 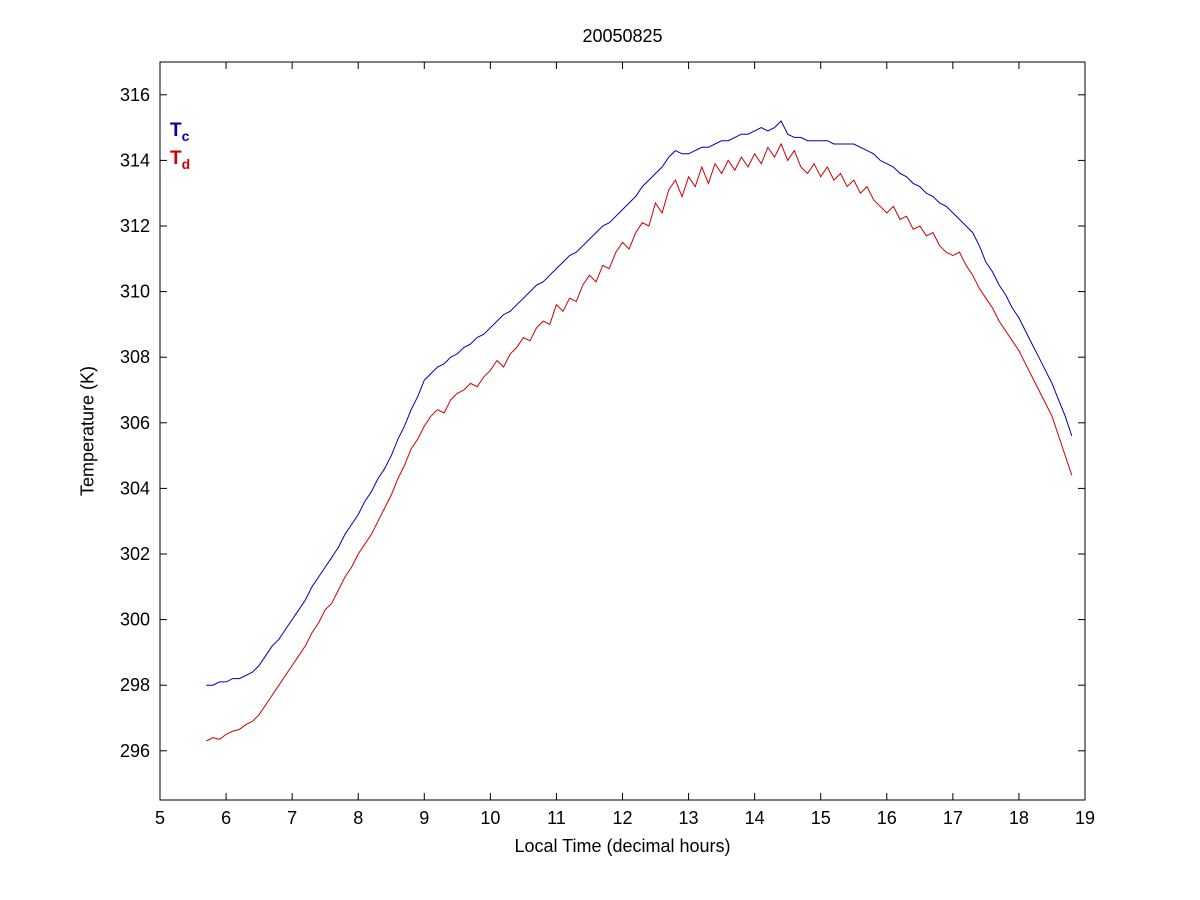 What do you see at coordinates (689, 818) in the screenshot?
I see `x-tick-label: 13` at bounding box center [689, 818].